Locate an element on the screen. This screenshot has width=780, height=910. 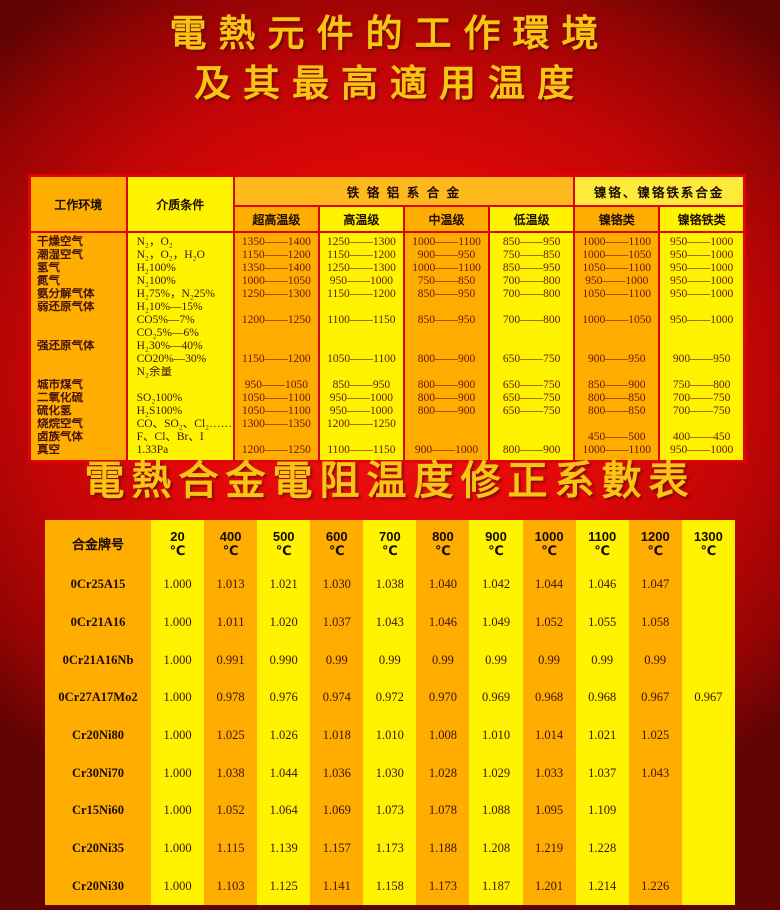
env-table-row: 强还原气体 H₂30%—40% is located at coordinates (387, 346).